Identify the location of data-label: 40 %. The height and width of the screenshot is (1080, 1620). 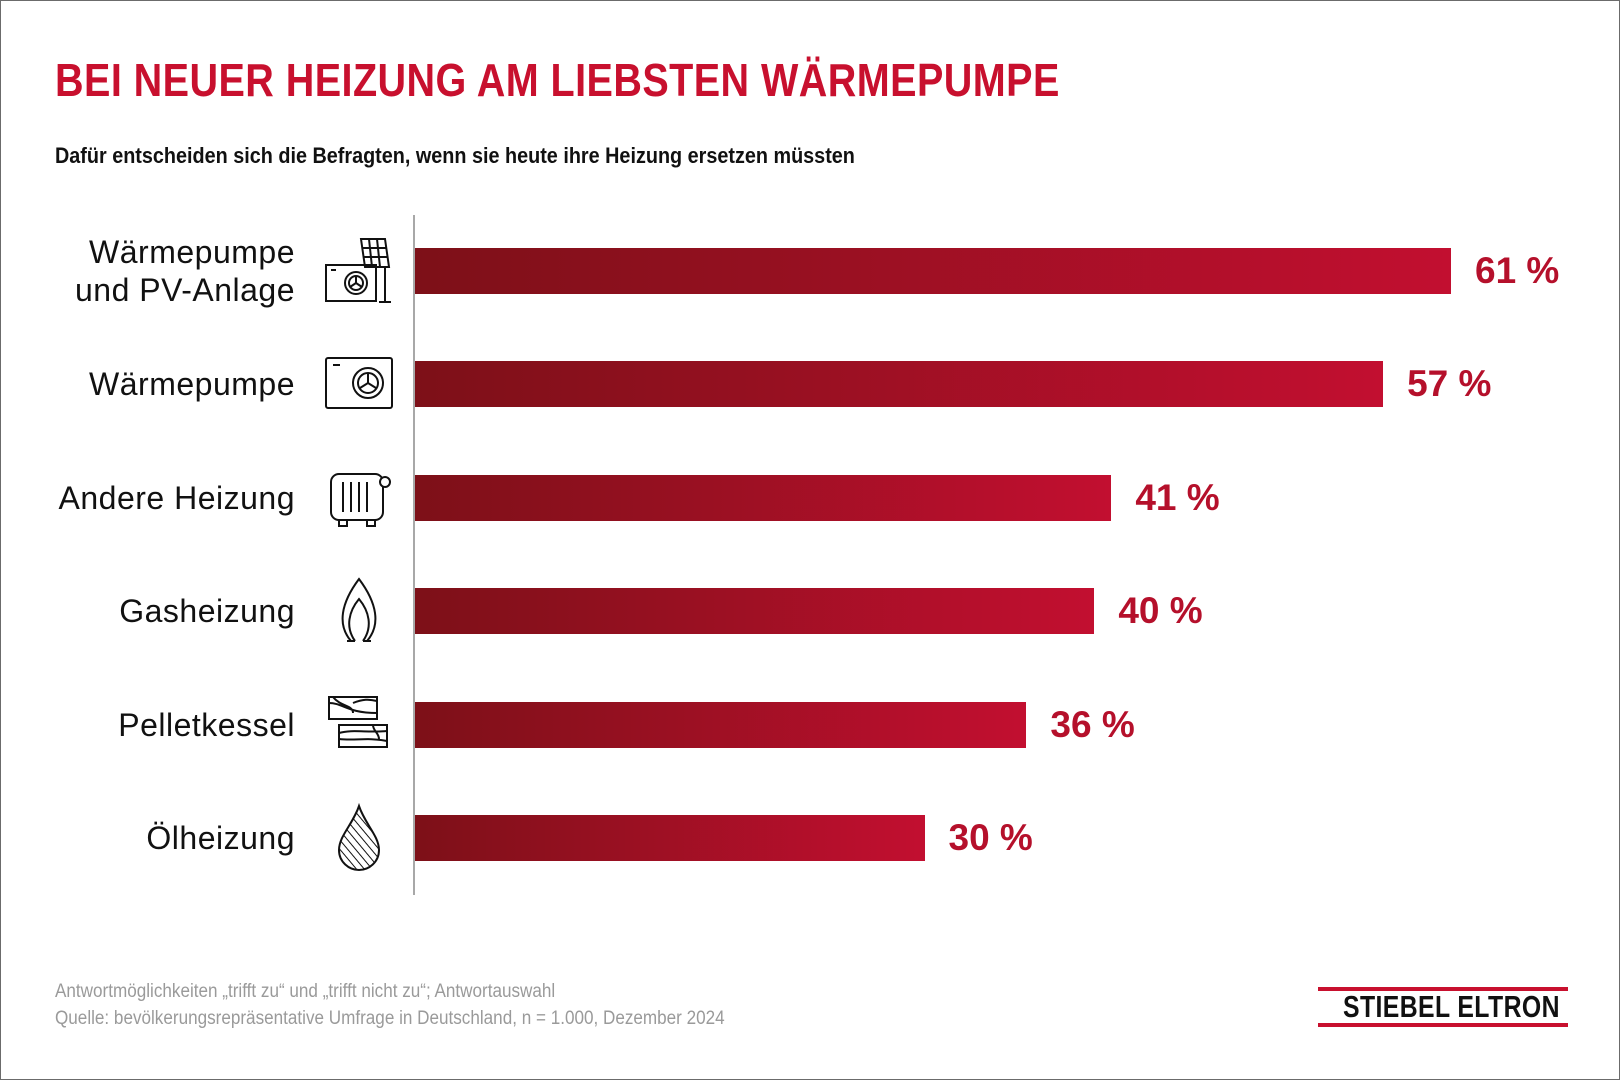
(1160, 611).